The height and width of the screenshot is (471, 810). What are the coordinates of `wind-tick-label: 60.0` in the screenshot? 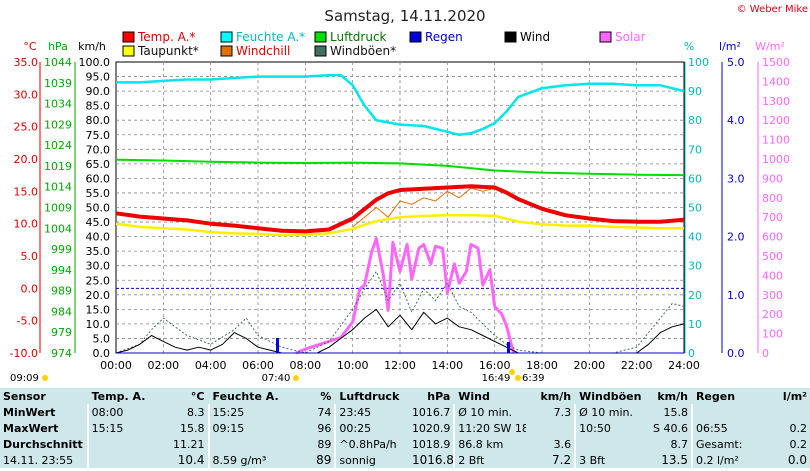 It's located at (98, 178).